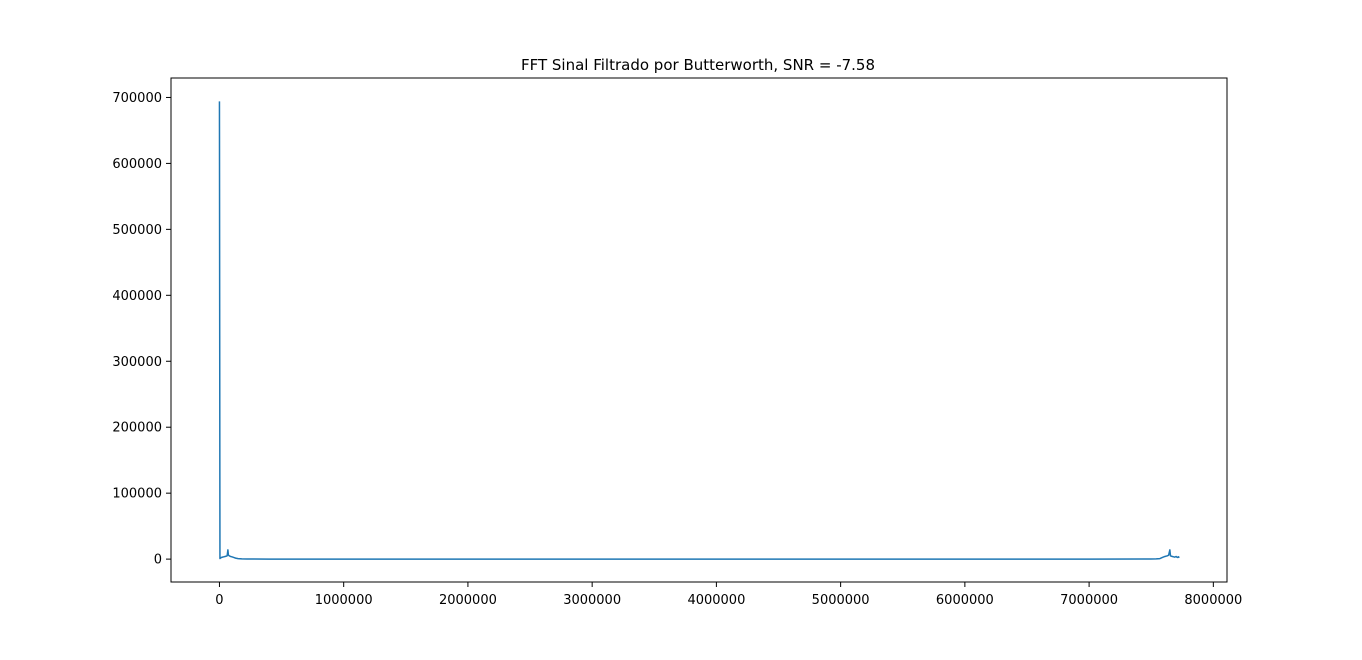 The image size is (1362, 660). What do you see at coordinates (137, 164) in the screenshot?
I see `y-tick-label: 600000` at bounding box center [137, 164].